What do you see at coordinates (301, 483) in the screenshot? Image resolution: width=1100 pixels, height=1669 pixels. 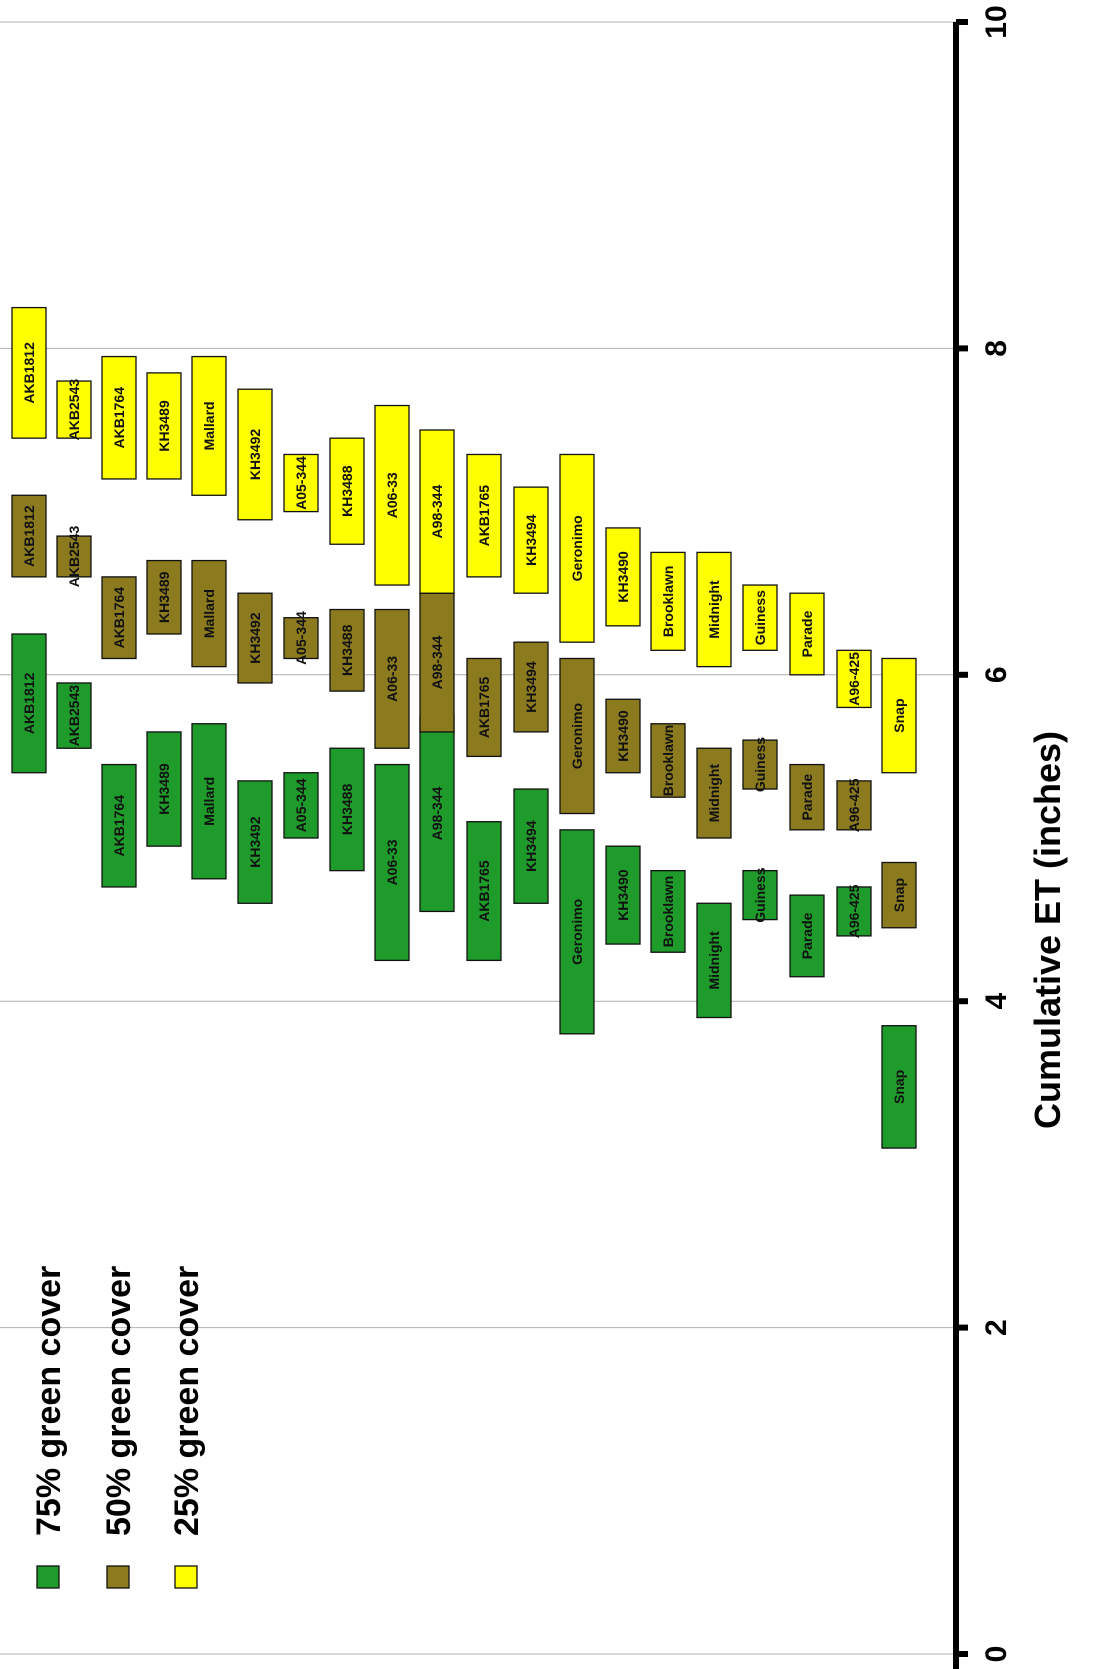 I see `bar-label-A05-344: A05-344` at bounding box center [301, 483].